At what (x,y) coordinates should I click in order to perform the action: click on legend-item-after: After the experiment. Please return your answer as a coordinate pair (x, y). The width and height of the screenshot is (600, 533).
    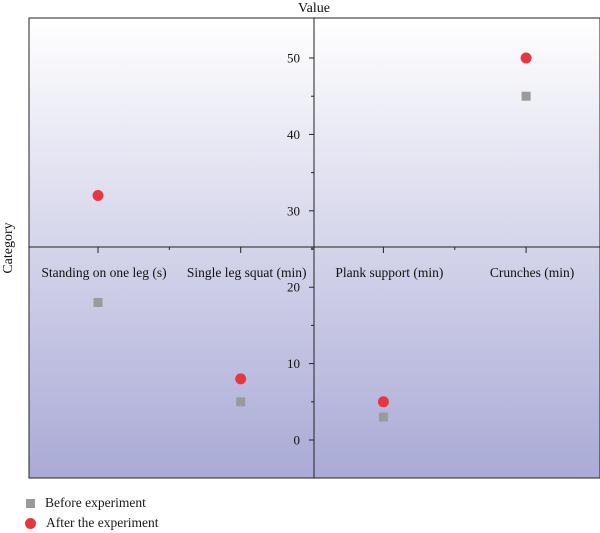
    Looking at the image, I should click on (91, 523).